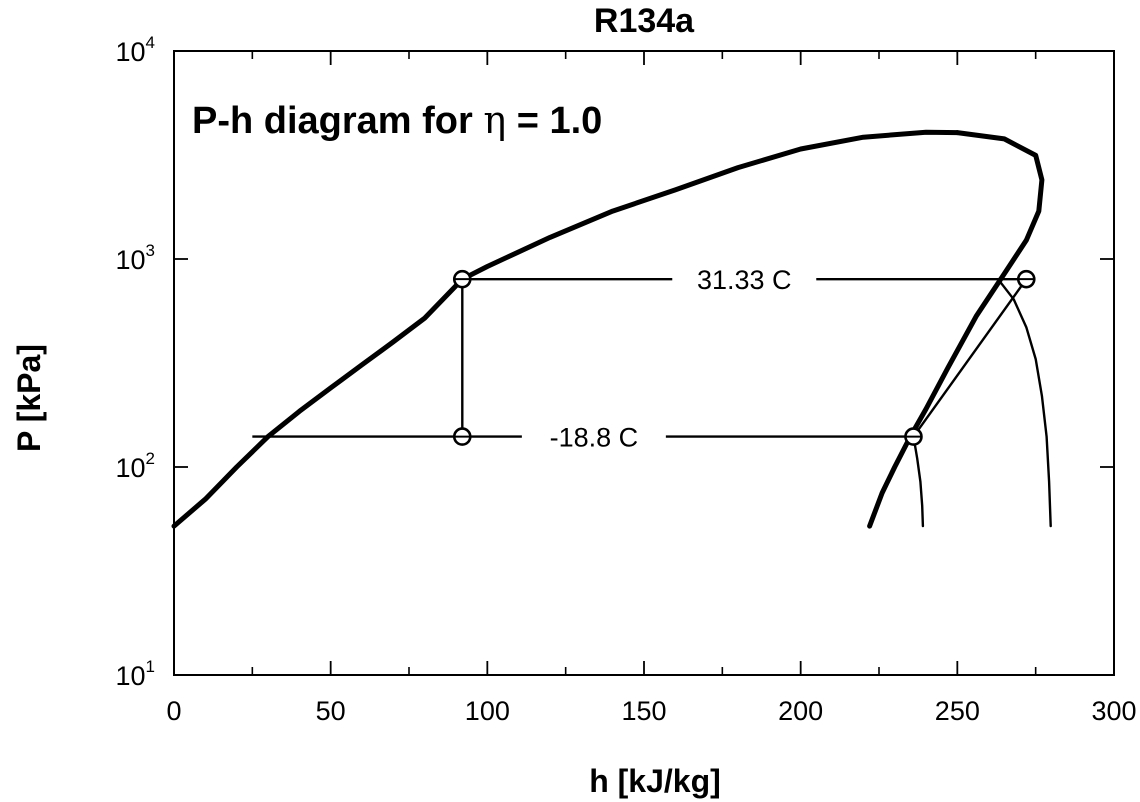 The width and height of the screenshot is (1140, 802). What do you see at coordinates (643, 711) in the screenshot?
I see `x-tick-label: 150` at bounding box center [643, 711].